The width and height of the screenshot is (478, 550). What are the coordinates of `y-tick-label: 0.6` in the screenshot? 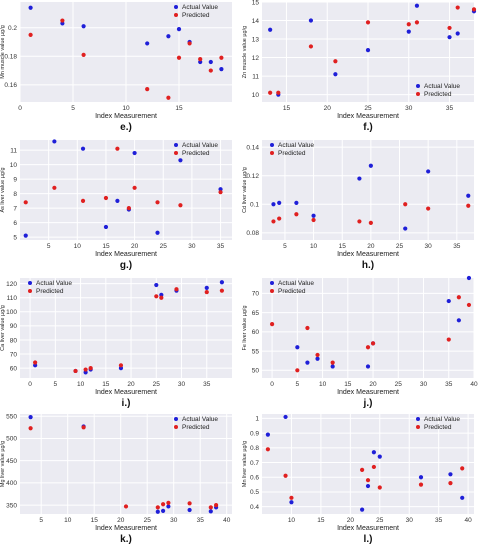 It's located at (254, 478).